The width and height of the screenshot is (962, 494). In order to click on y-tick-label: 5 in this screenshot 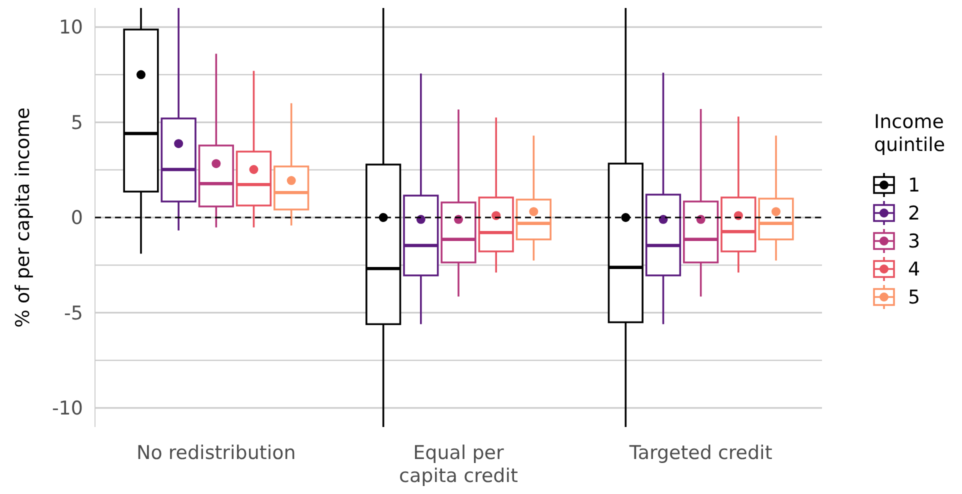, I will do `click(76, 123)`.